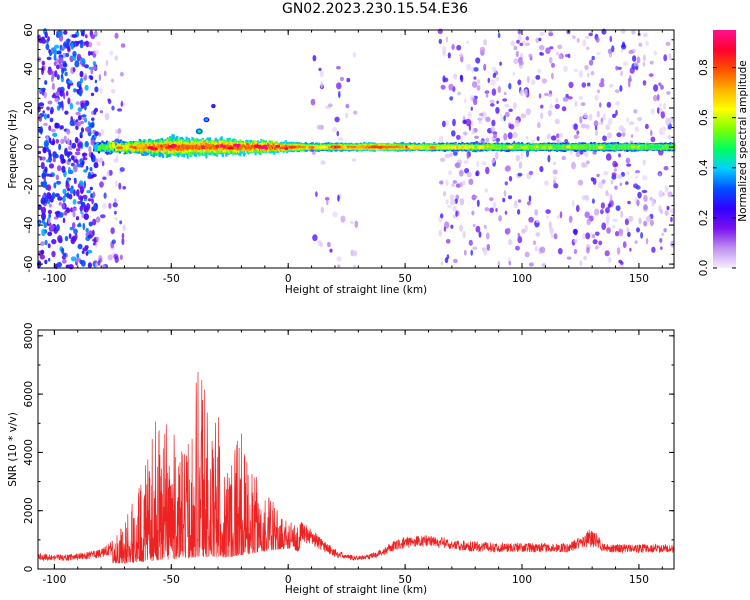  I want to click on colorbar-tick-label: 0.6, so click(704, 117).